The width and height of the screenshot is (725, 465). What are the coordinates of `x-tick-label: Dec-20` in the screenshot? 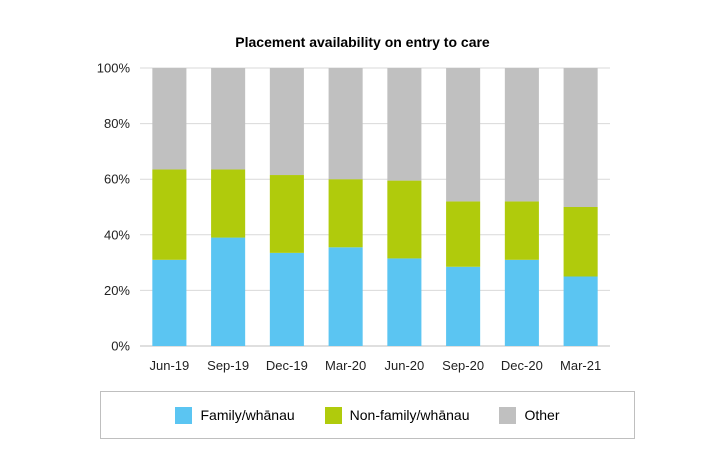 It's located at (522, 365).